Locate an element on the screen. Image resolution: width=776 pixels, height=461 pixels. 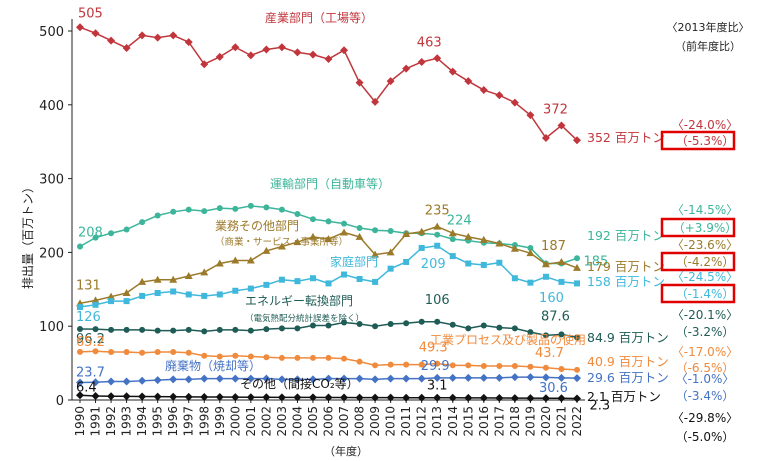
x-tick-label: 2006 is located at coordinates (329, 421).